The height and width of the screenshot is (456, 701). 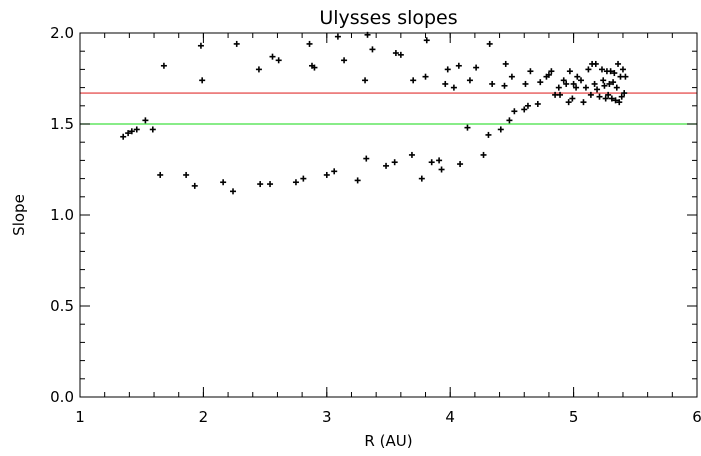 What do you see at coordinates (388, 108) in the screenshot?
I see `reference-lines` at bounding box center [388, 108].